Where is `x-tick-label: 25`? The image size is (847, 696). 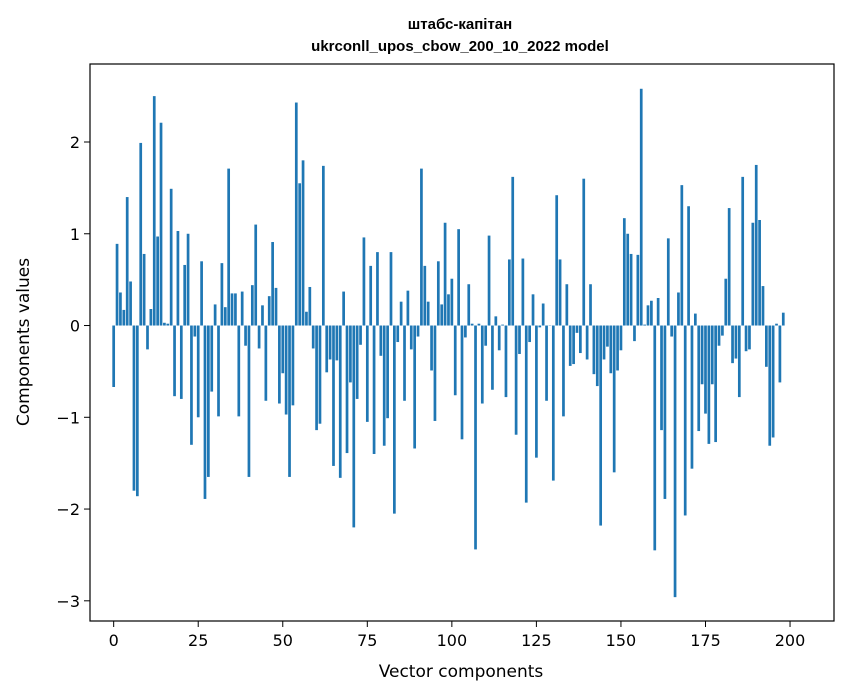
x-tick-label: 25 is located at coordinates (198, 640).